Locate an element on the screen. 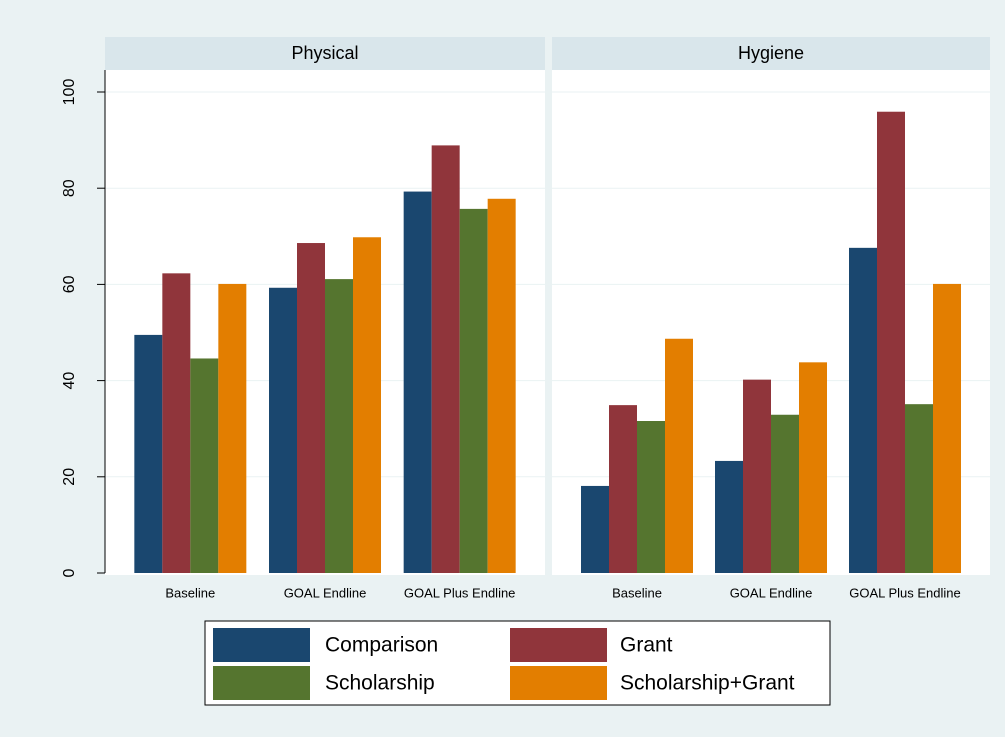  legend-label: Scholarship is located at coordinates (380, 683).